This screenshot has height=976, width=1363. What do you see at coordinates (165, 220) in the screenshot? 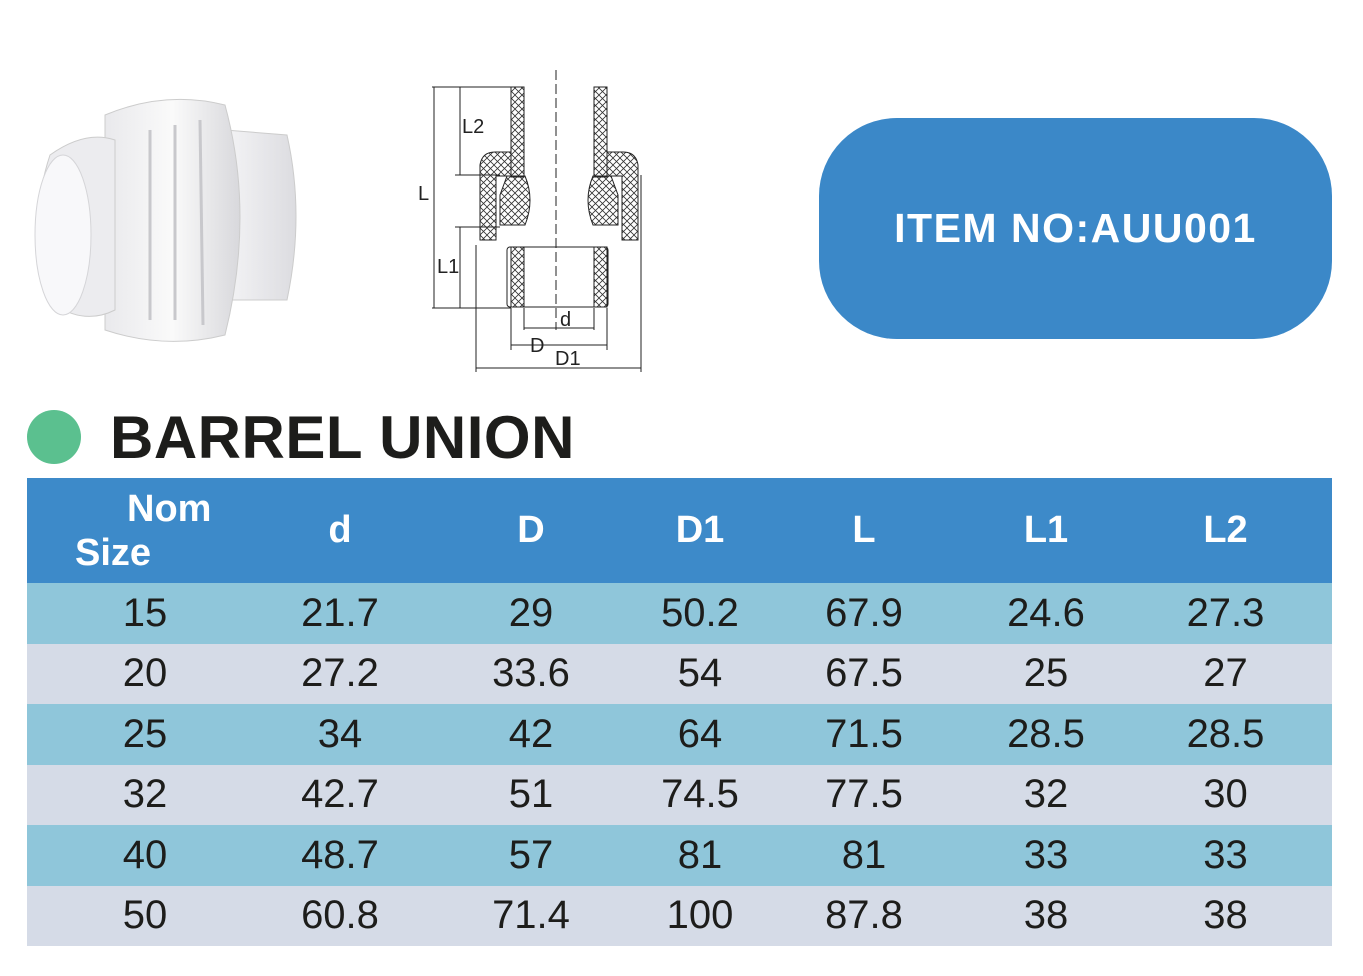
I see `product-photo` at bounding box center [165, 220].